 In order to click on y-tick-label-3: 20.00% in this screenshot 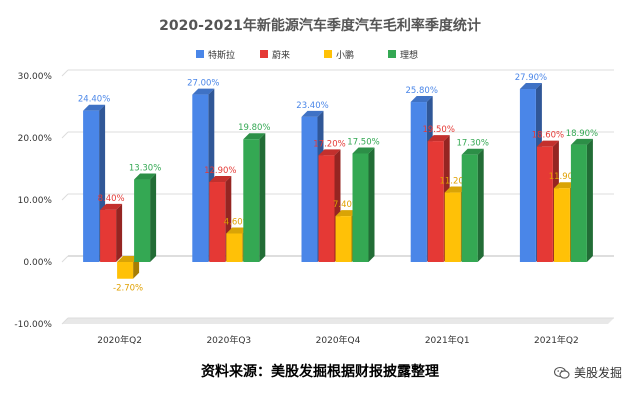, I will do `click(35, 139)`.